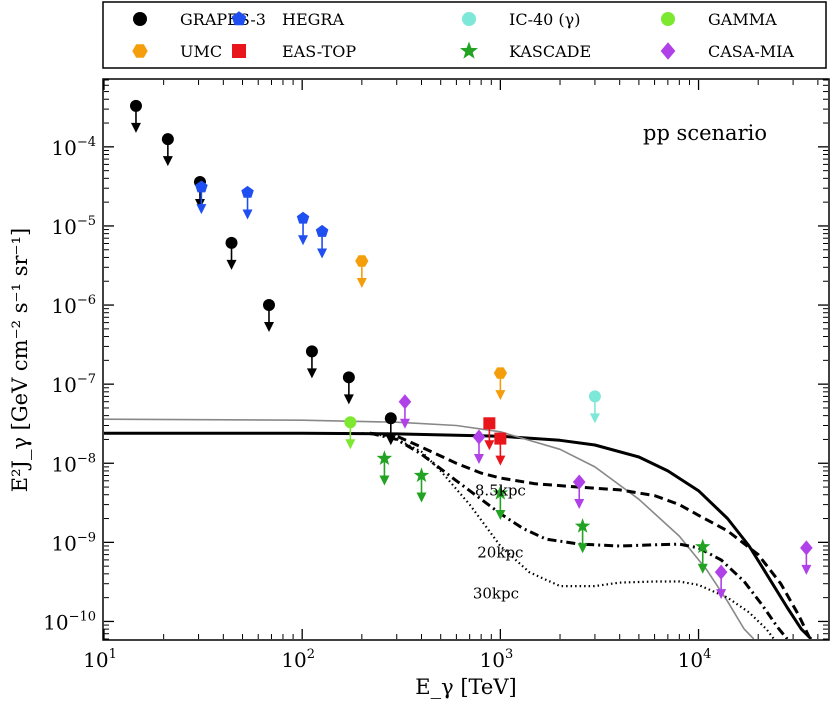 The width and height of the screenshot is (830, 704). I want to click on legend-entry-ic-40: IC-40 (γ), so click(521, 19).